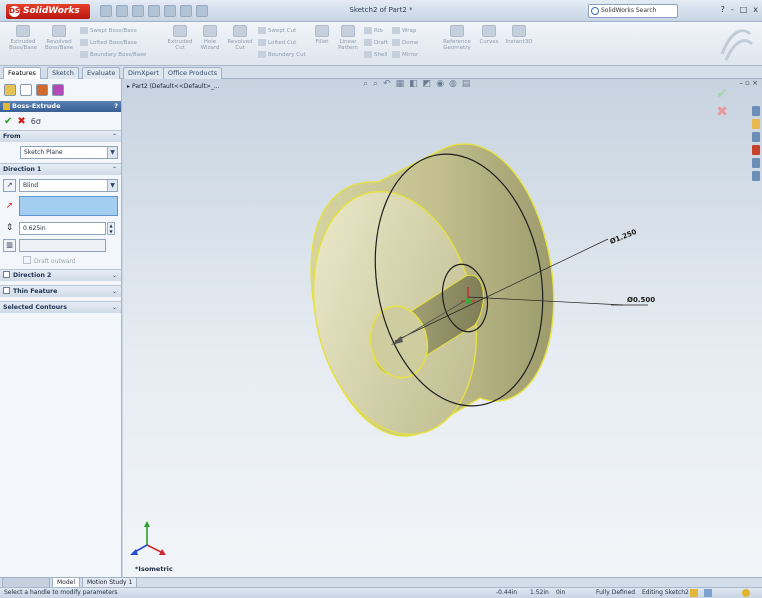 The width and height of the screenshot is (762, 598). I want to click on tab-features: Features, so click(22, 73).